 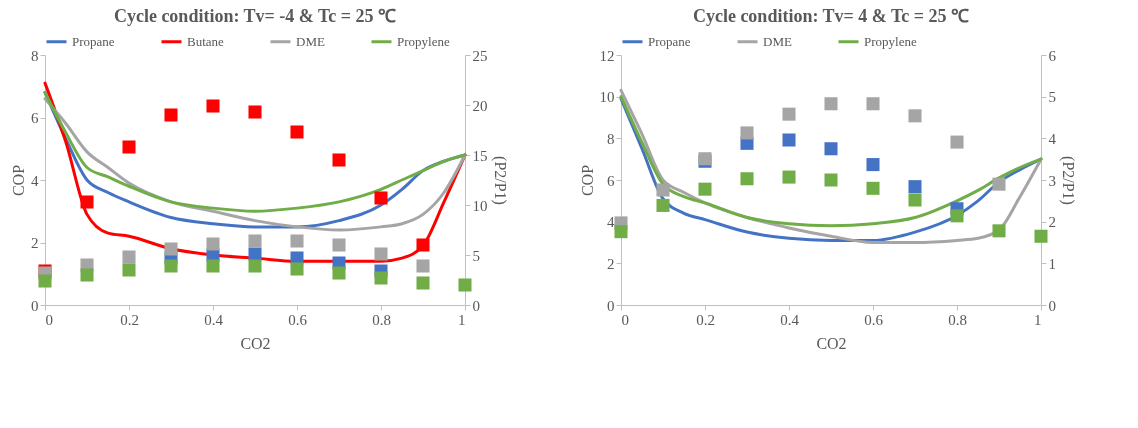 I want to click on y2-tick-label: 2, so click(x=1052, y=222).